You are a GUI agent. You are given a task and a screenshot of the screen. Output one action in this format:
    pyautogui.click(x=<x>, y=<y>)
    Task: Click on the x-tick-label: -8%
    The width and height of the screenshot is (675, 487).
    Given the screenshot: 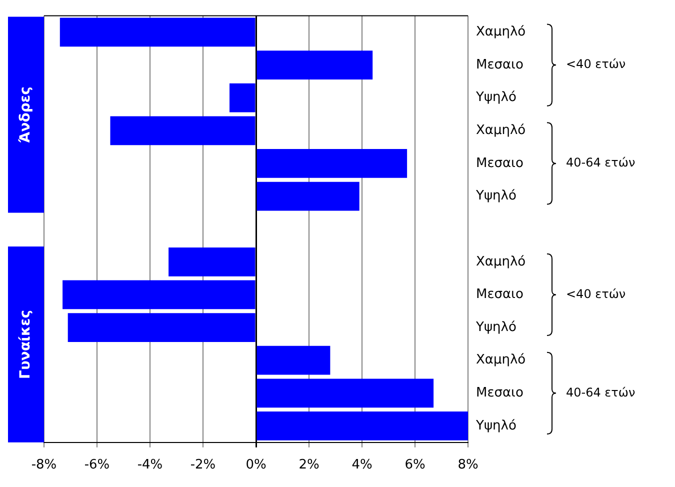 What is the action you would take?
    pyautogui.click(x=44, y=465)
    